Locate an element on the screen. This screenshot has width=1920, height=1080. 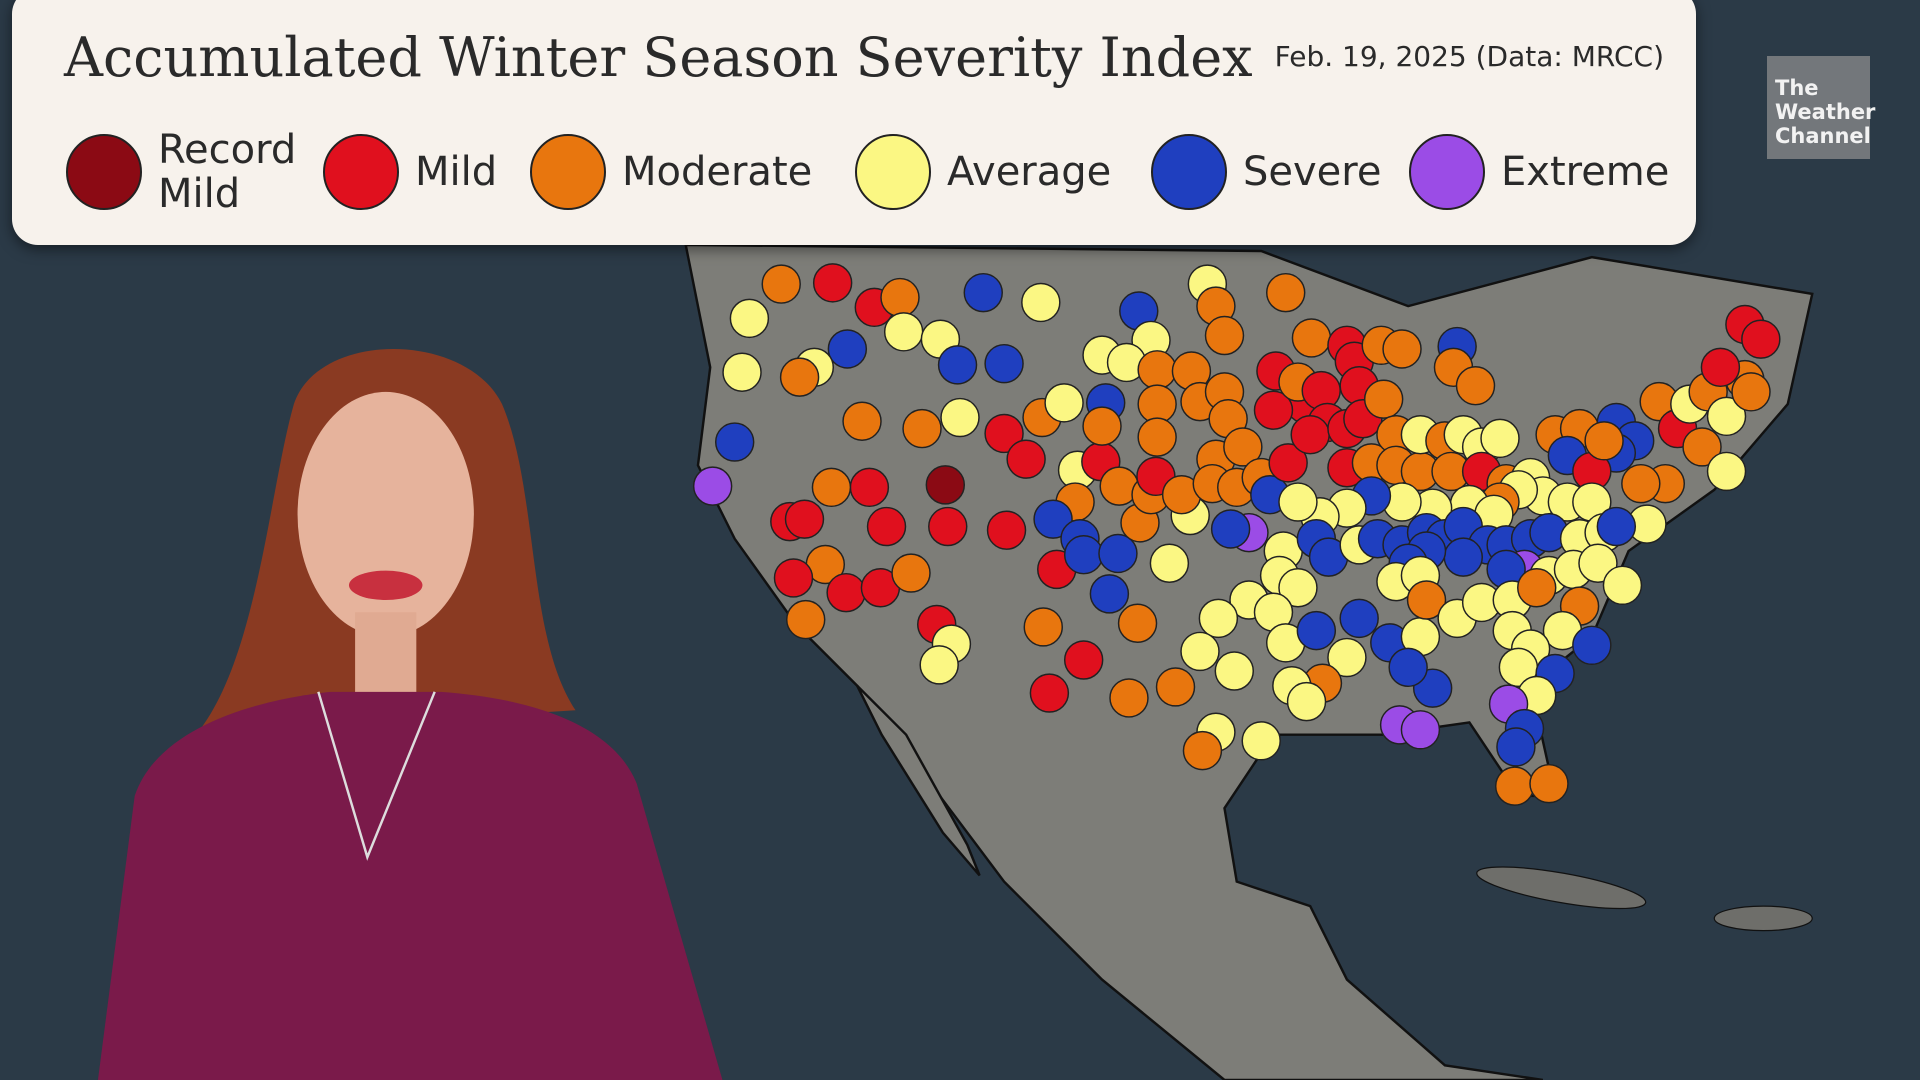
legend-label: Record Mild is located at coordinates (227, 172).